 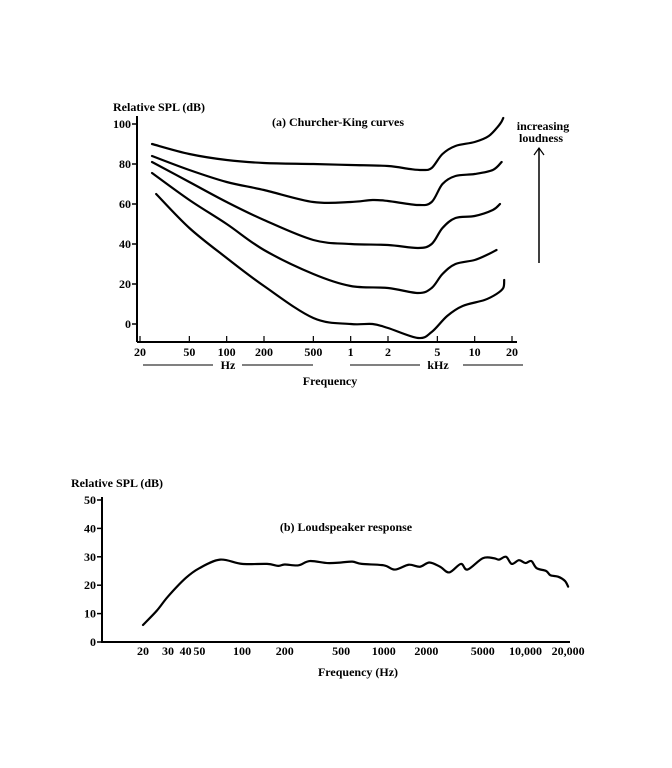 What do you see at coordinates (437, 352) in the screenshot?
I see `x-tick-label: 5` at bounding box center [437, 352].